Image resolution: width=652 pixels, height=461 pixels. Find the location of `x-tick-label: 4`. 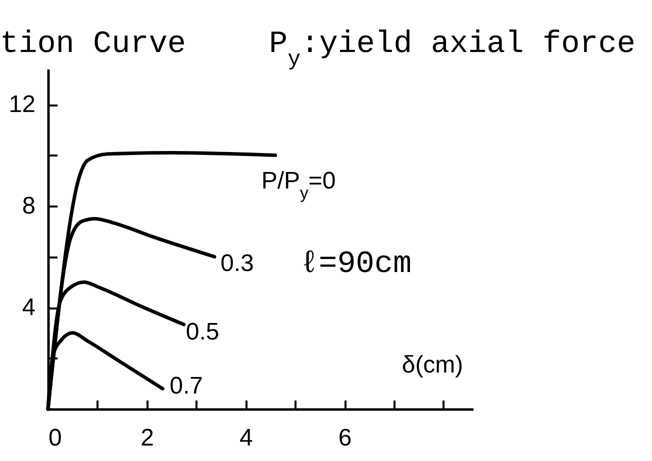

x-tick-label: 4 is located at coordinates (246, 438).